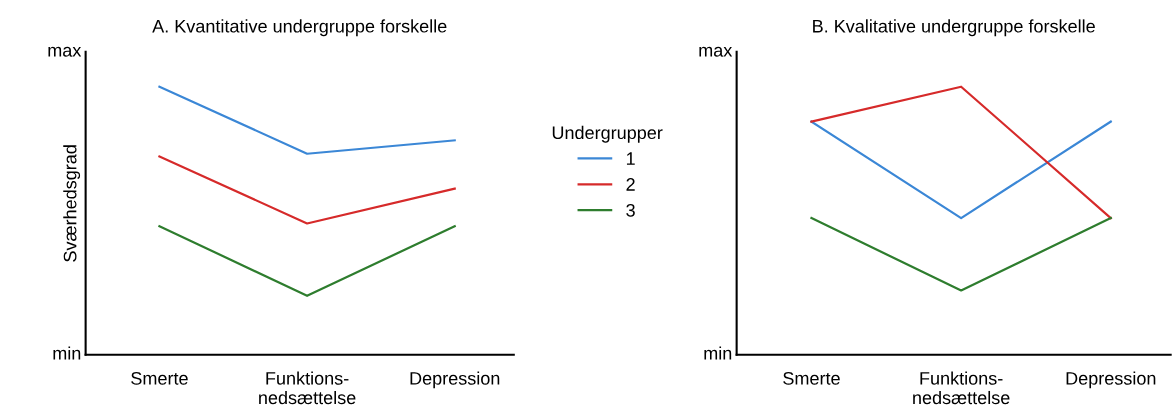  Describe the element at coordinates (299, 28) in the screenshot. I see `chart-title: A. Kvantitative undergruppe forskelle` at that location.